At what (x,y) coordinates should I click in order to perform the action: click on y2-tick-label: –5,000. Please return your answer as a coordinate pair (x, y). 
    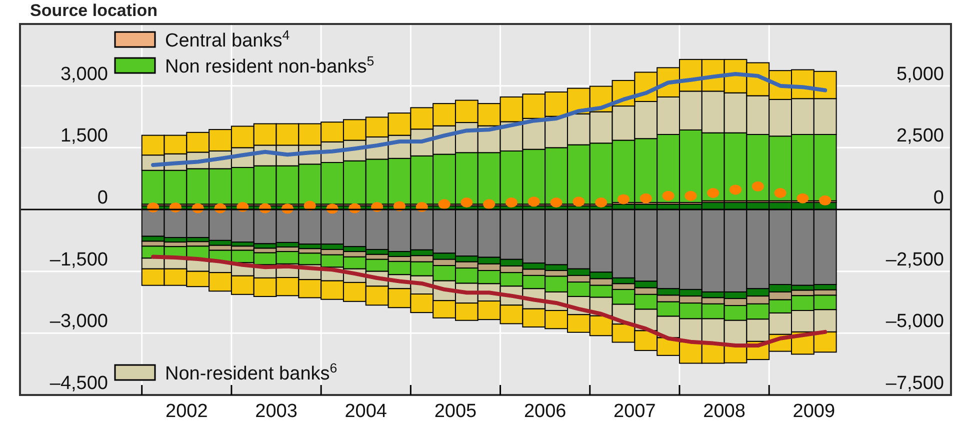
    Looking at the image, I should click on (915, 321).